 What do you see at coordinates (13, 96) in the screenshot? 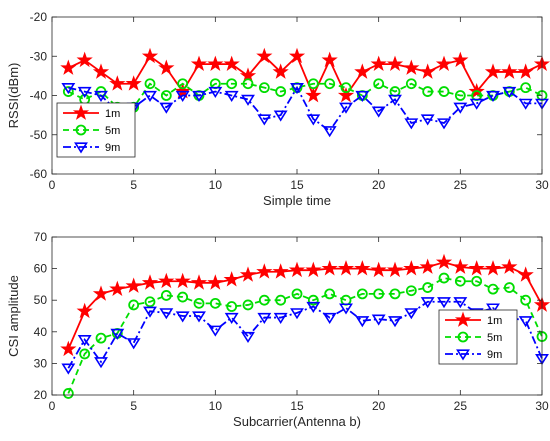
I see `y-axis-label: RSSI(dBm)` at bounding box center [13, 96].